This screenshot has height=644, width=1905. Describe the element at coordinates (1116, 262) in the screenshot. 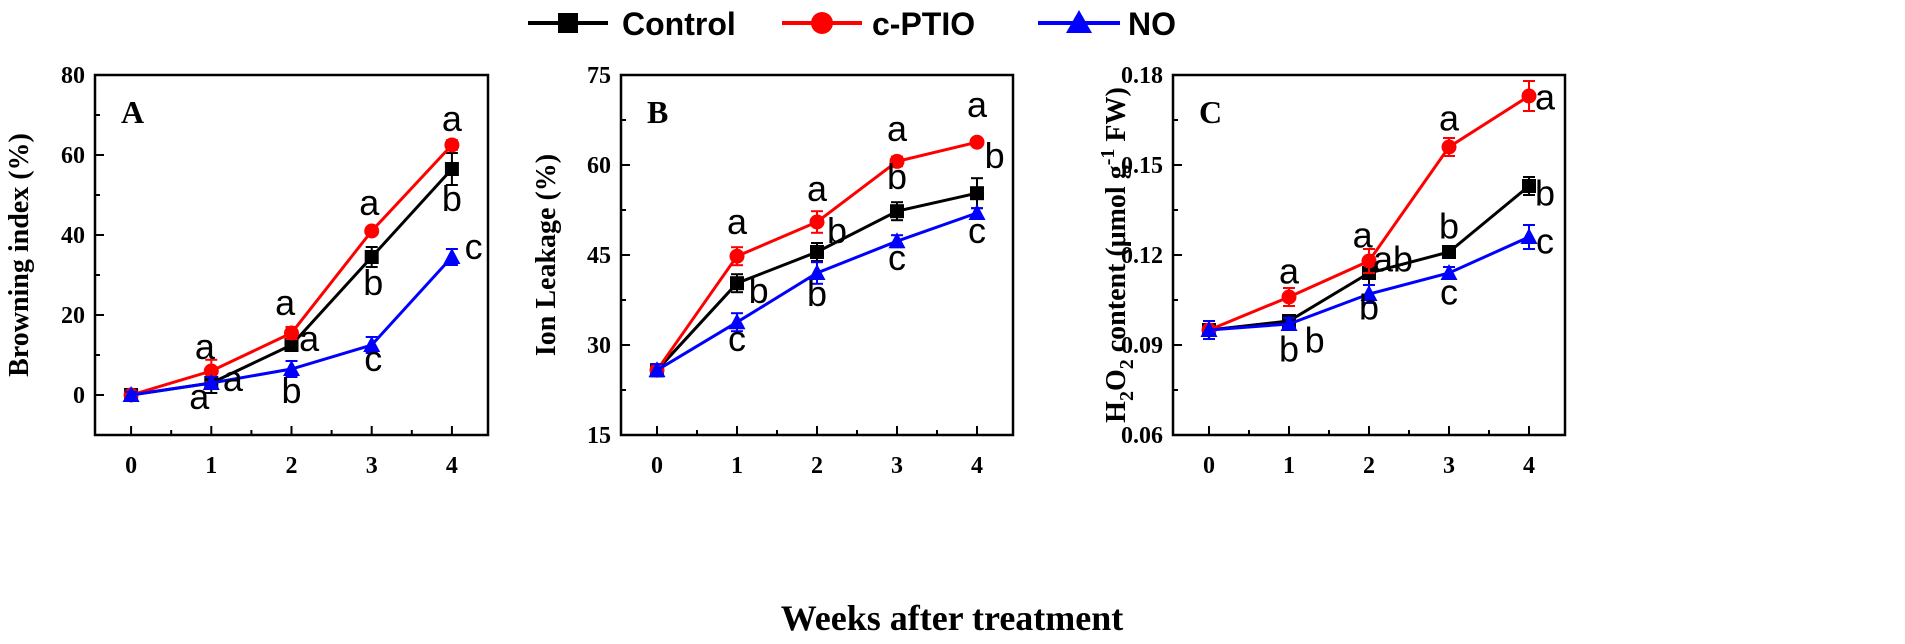

I see `panel-c-ylabel-part: content (μmol g` at that location.